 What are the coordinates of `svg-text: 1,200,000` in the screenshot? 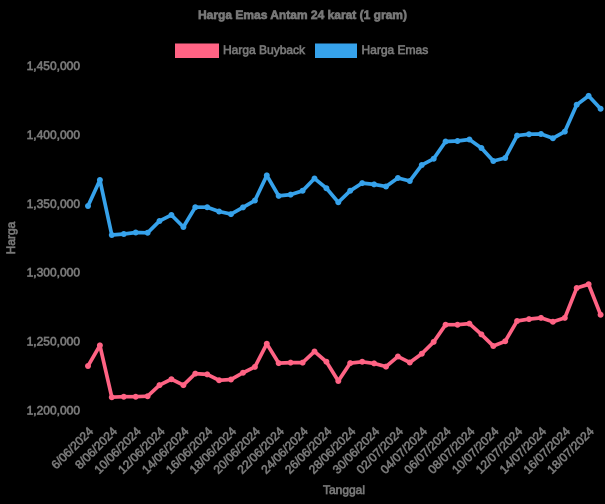 It's located at (54, 411).